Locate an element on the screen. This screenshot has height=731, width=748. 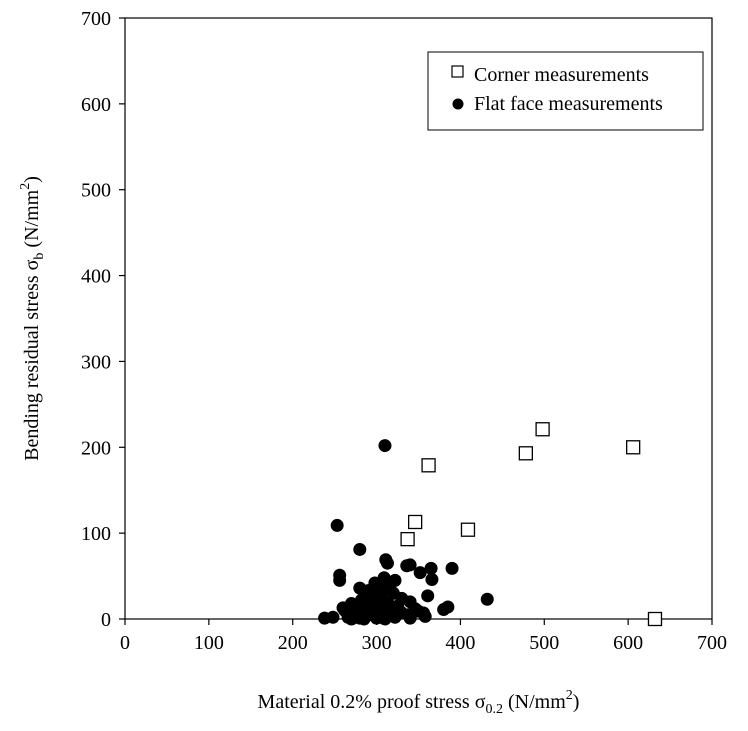
x-tick-label: 600 is located at coordinates (628, 643).